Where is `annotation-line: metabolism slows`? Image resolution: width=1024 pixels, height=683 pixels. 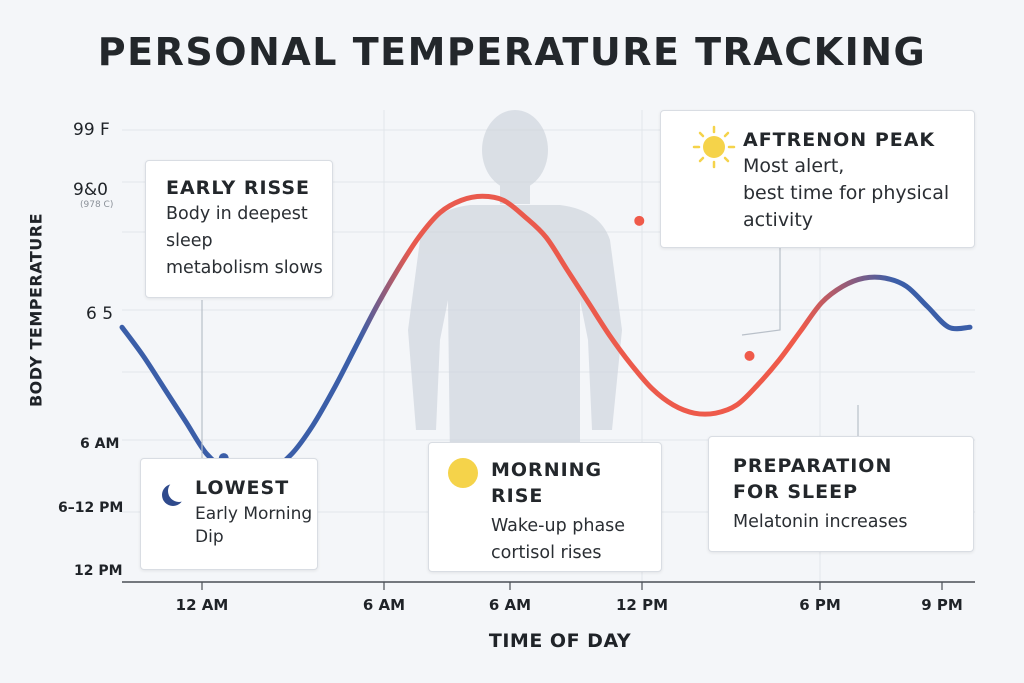 annotation-line: metabolism slows is located at coordinates (244, 268).